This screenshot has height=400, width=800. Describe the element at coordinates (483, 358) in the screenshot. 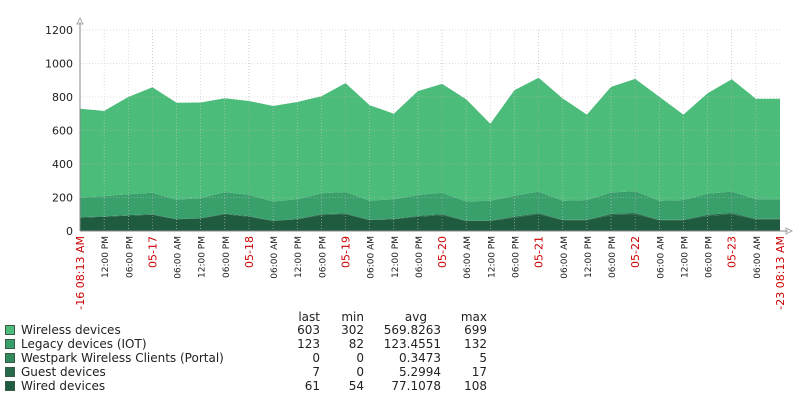

I see `legend-max: 5` at that location.